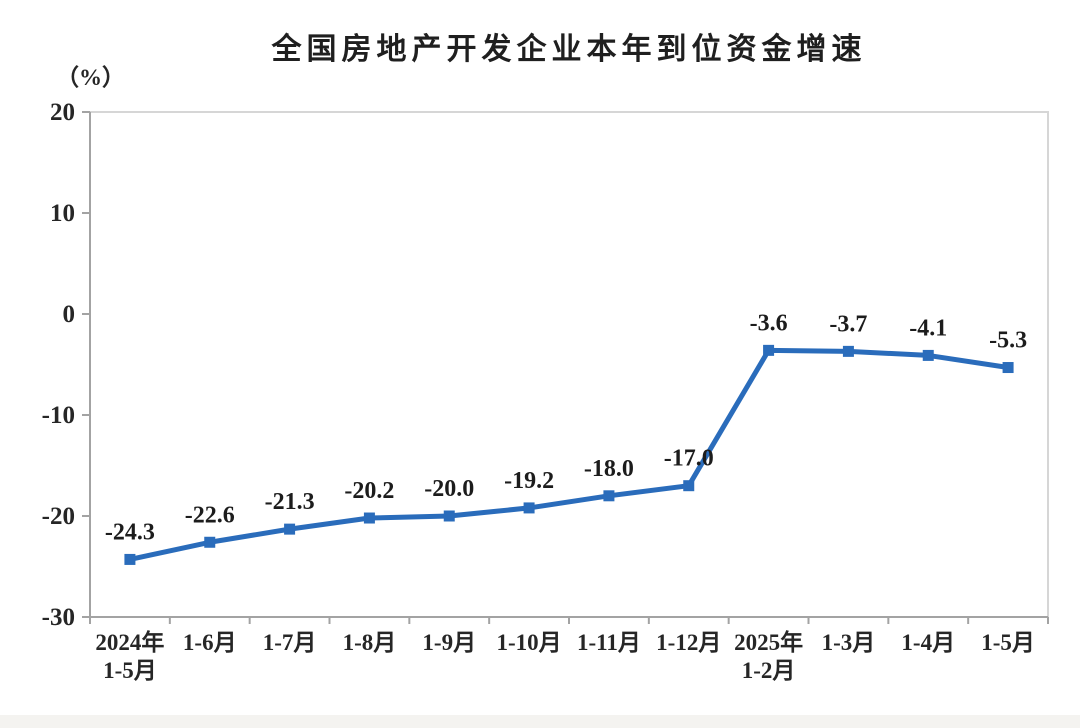 The height and width of the screenshot is (728, 1080). Describe the element at coordinates (210, 515) in the screenshot. I see `data-point-label: -22.6` at that location.